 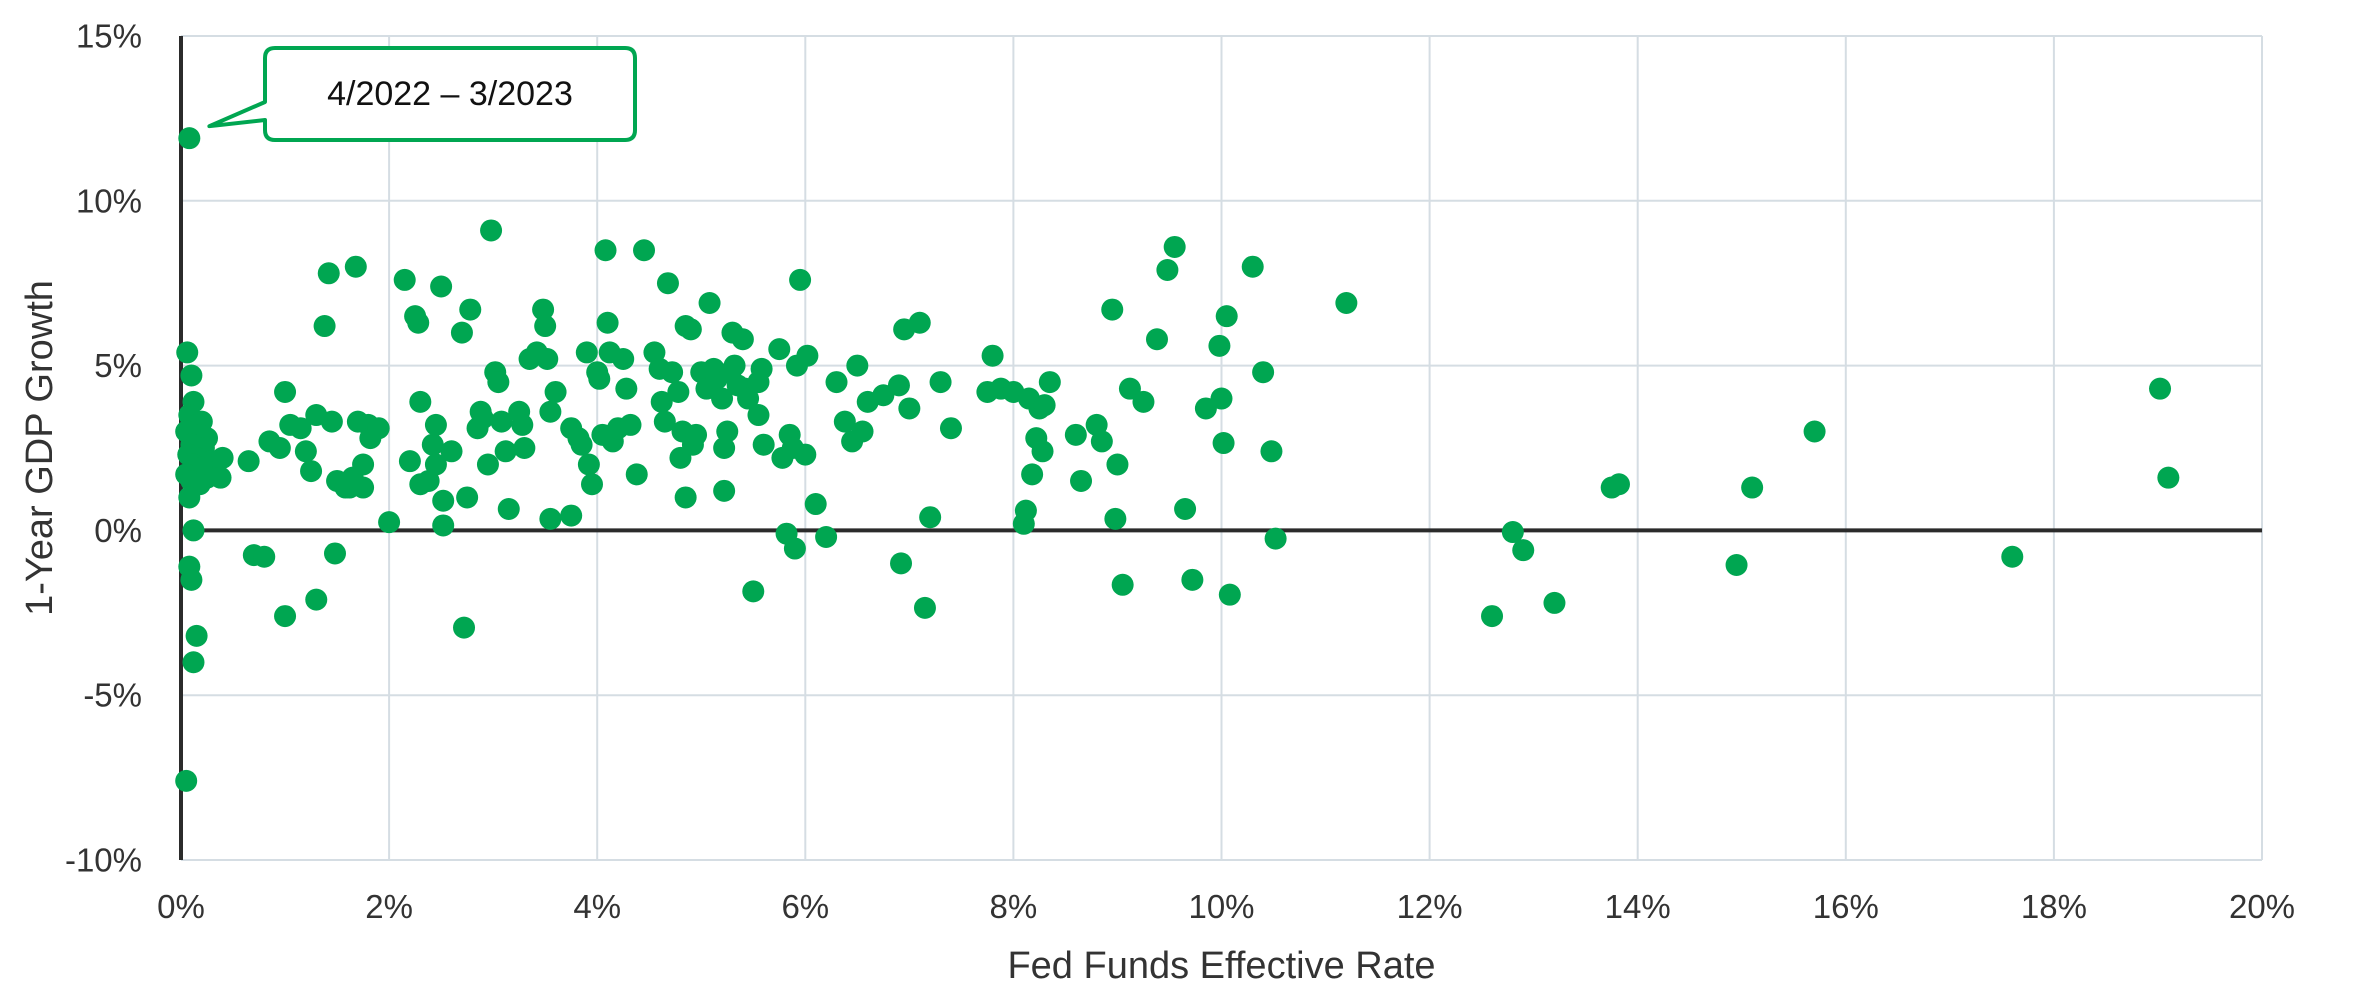 I want to click on x-tick-label: 0%, so click(x=181, y=906).